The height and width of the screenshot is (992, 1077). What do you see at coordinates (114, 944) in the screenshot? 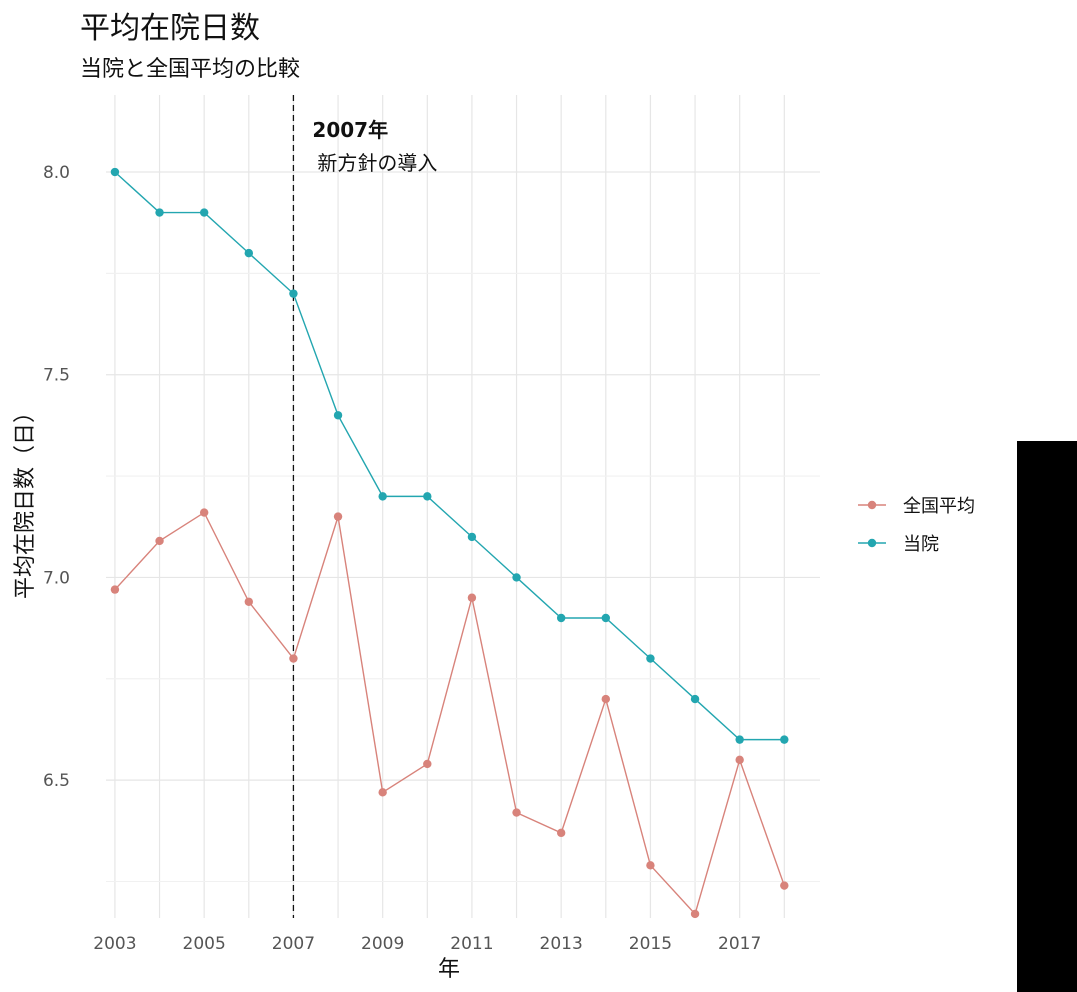
I see `x-tick-label: 2003` at bounding box center [114, 944].